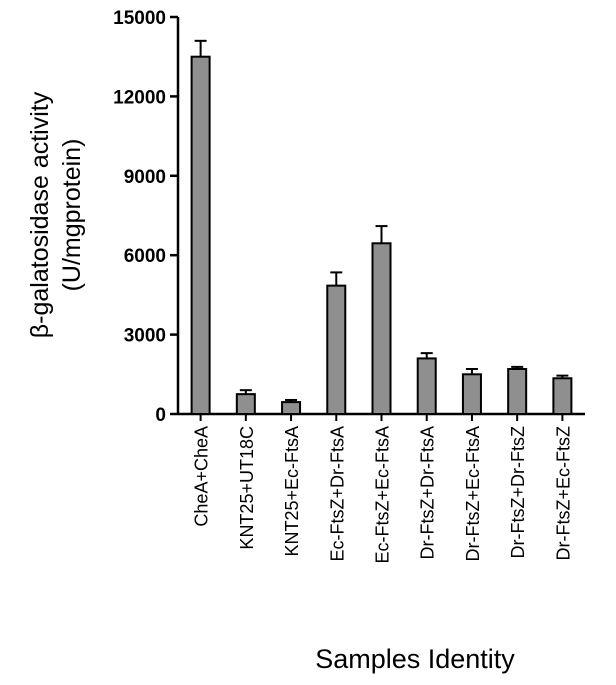  I want to click on x-tick-label: CheA+CheA, so click(202, 476).